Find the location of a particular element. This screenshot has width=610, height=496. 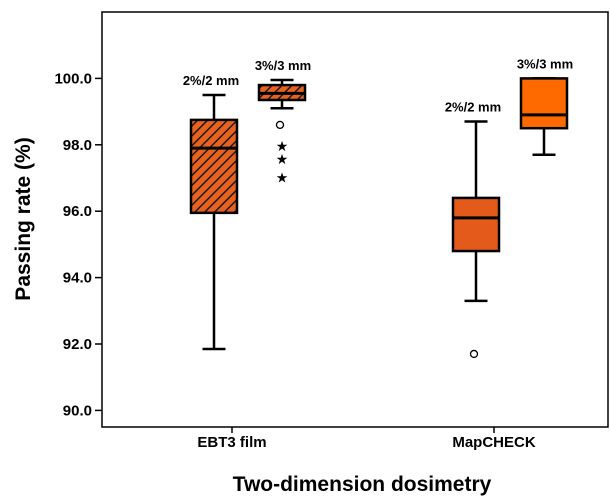

y-tick-label: 100.0 is located at coordinates (73, 78).